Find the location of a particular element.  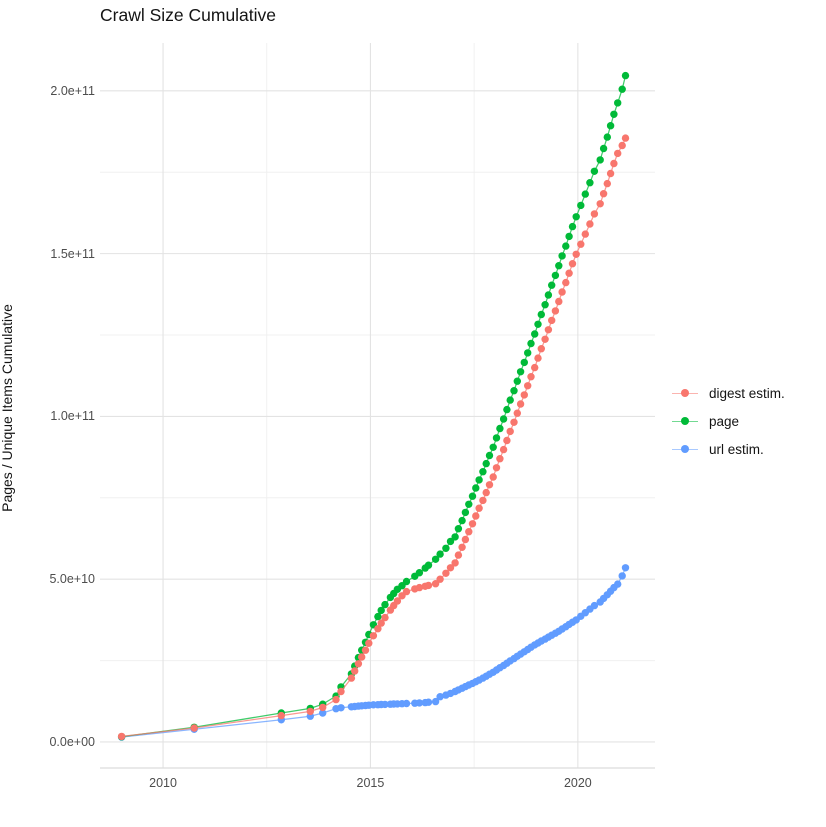

y-axis-title: Pages / Unique Items Cumulative is located at coordinates (7, 408).